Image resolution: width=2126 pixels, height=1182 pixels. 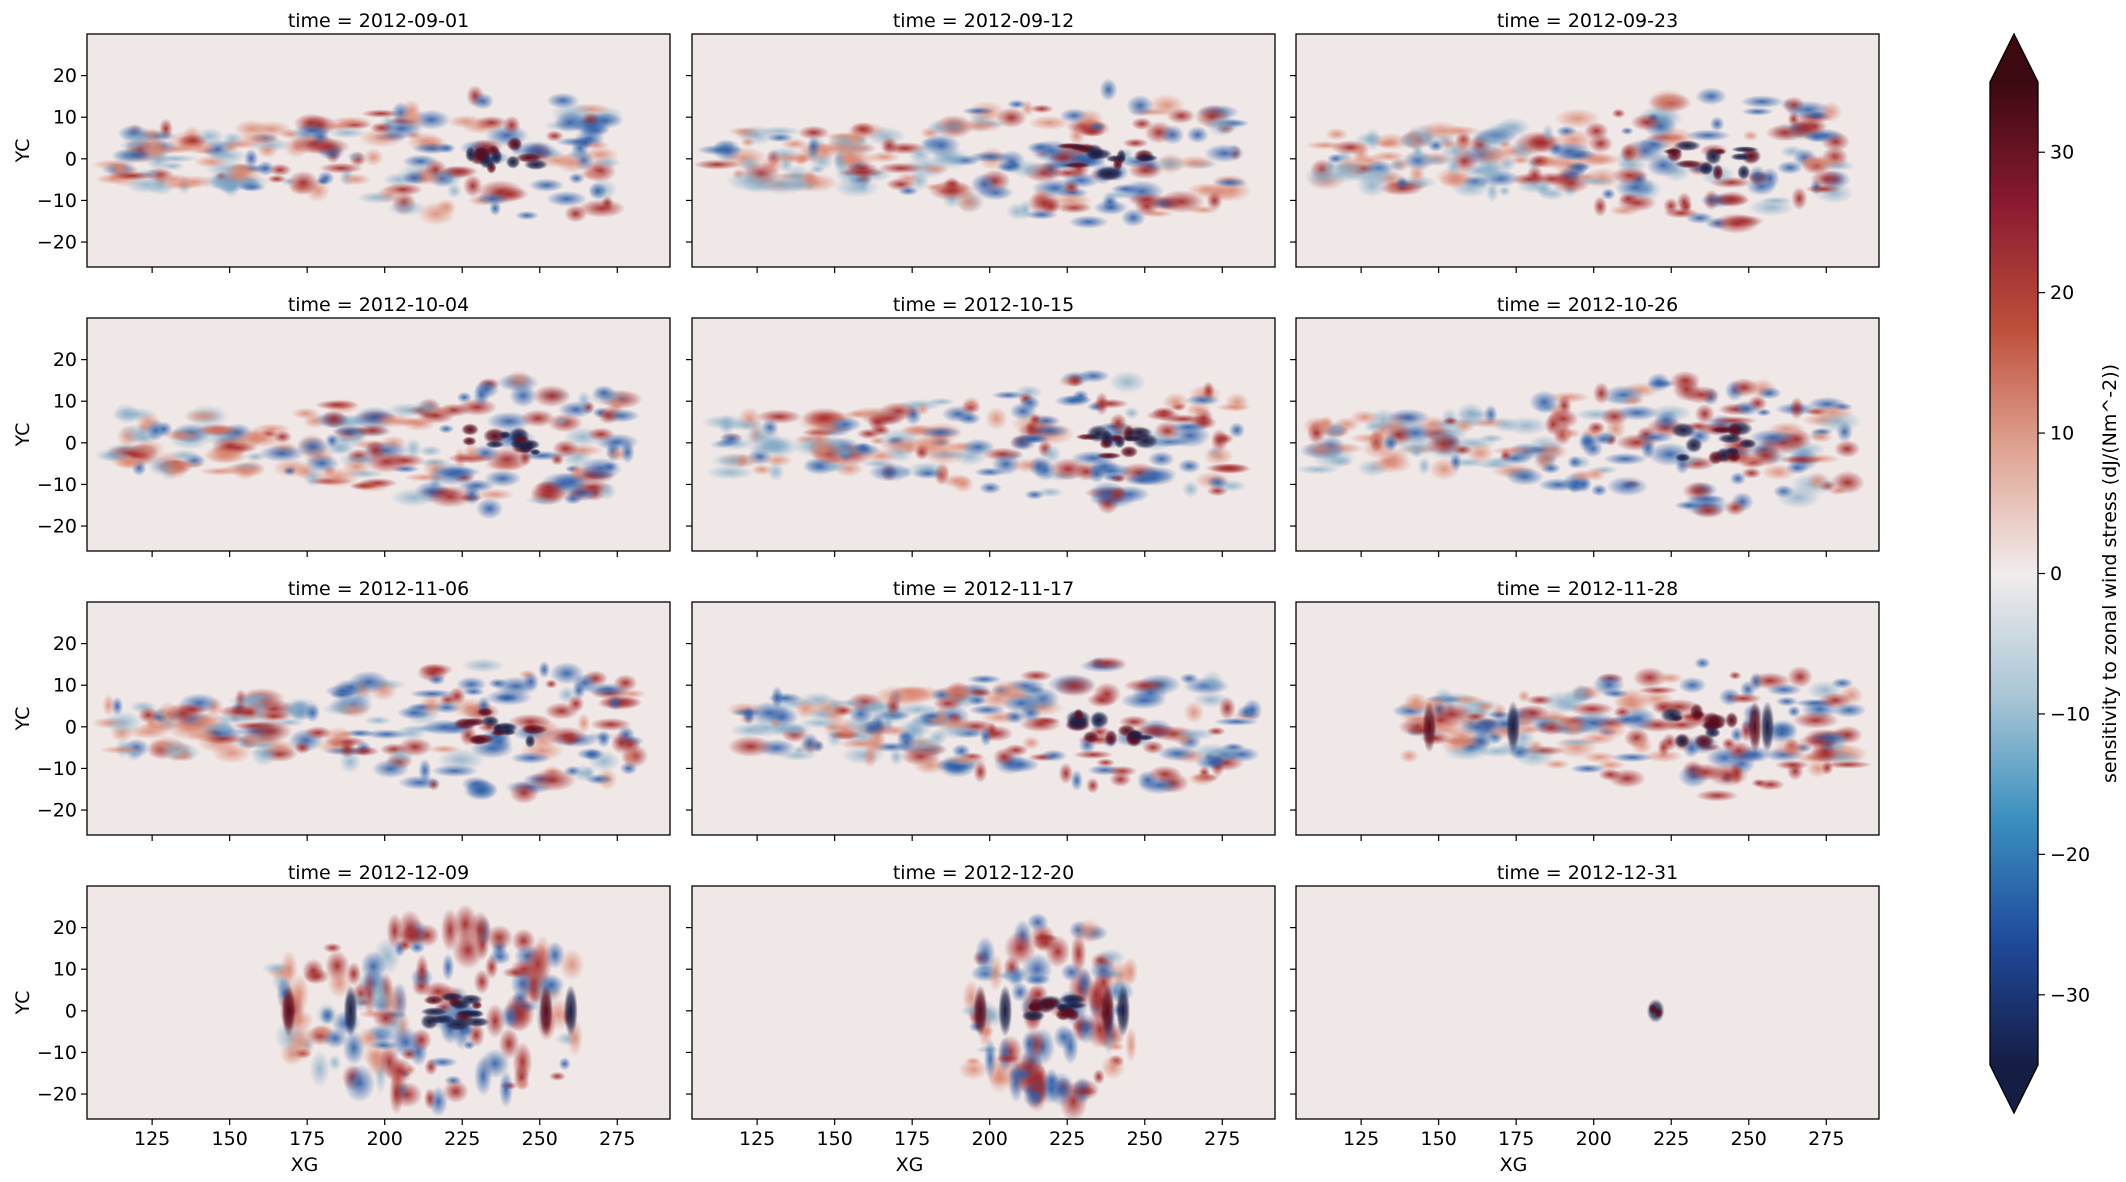 I want to click on panel-1: time = 2012-09-01 20 10 0 −10 −20 YC, so click(x=341, y=141).